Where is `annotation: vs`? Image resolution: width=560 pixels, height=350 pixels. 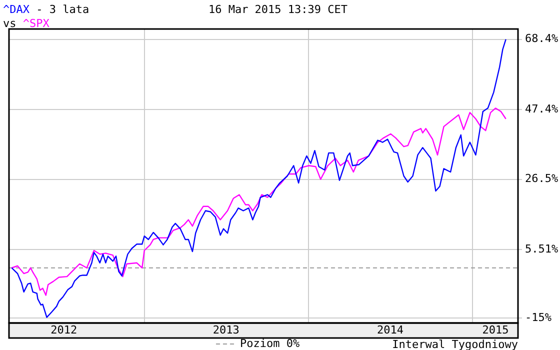
annotation: vs is located at coordinates (10, 23).